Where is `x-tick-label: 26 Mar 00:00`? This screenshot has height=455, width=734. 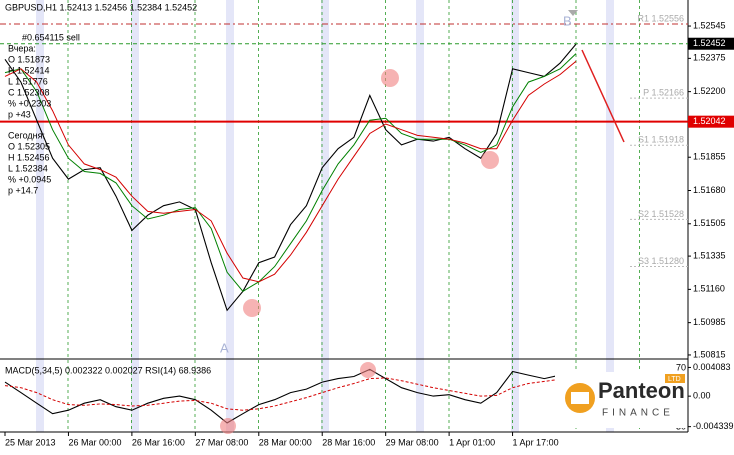 x-tick-label: 26 Mar 00:00 is located at coordinates (94, 442).